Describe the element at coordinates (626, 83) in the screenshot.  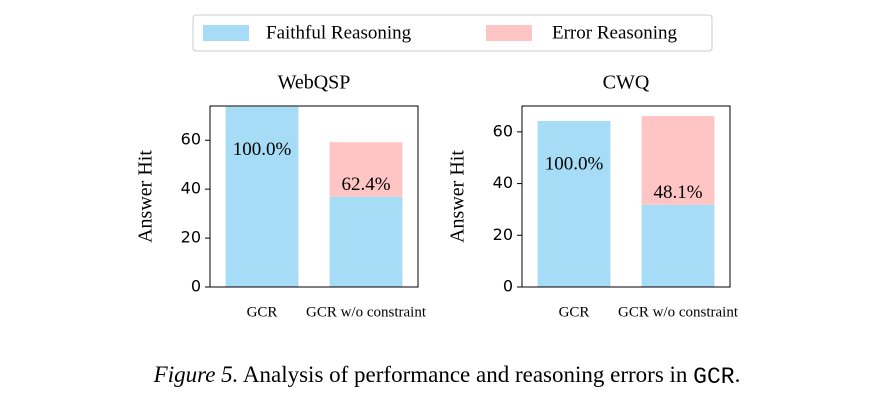
I see `chart-title: CWQ` at that location.